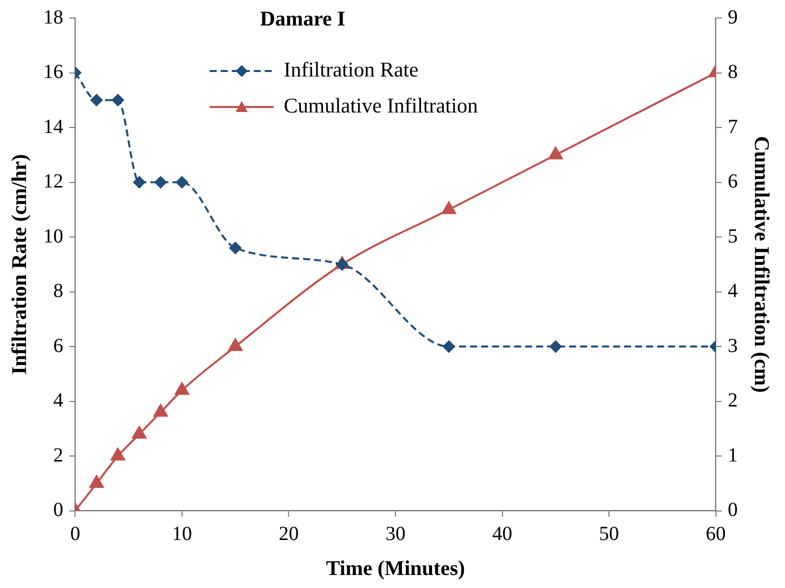 The width and height of the screenshot is (785, 588). What do you see at coordinates (58, 401) in the screenshot?
I see `y-tick-label: 4` at bounding box center [58, 401].